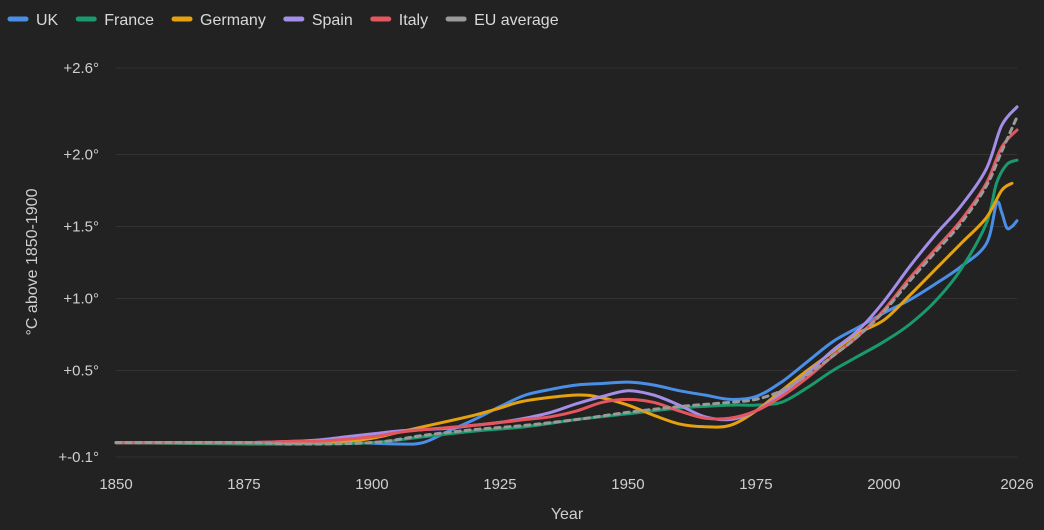 The height and width of the screenshot is (530, 1044). I want to click on x-tick-label: 1925, so click(499, 484).